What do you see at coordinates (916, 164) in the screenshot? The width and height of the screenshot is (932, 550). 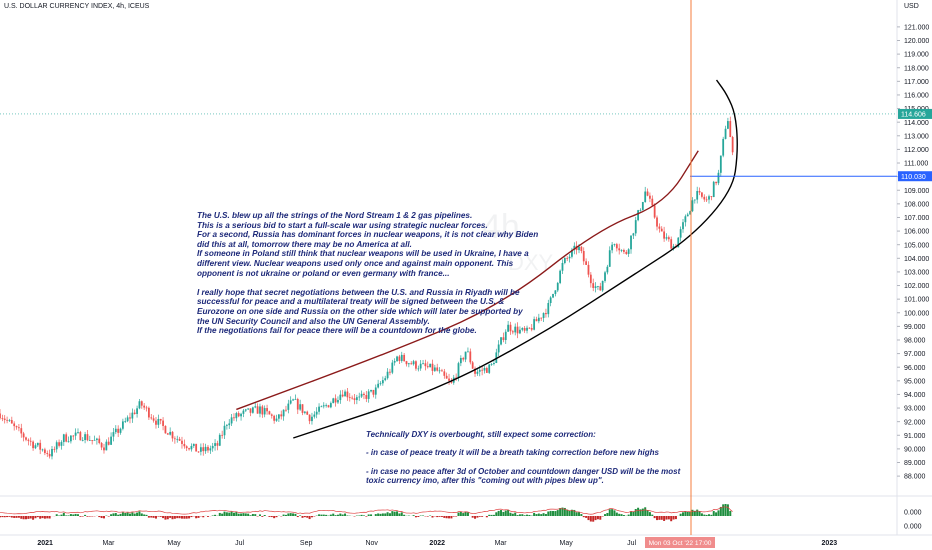 I see `y-tick-label: 111.000` at bounding box center [916, 164].